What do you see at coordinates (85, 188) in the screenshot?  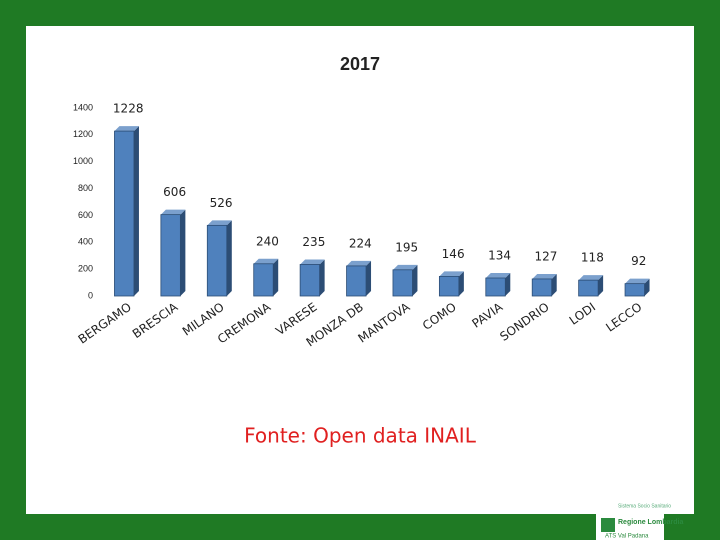 I see `y-tick-label: 800` at bounding box center [85, 188].